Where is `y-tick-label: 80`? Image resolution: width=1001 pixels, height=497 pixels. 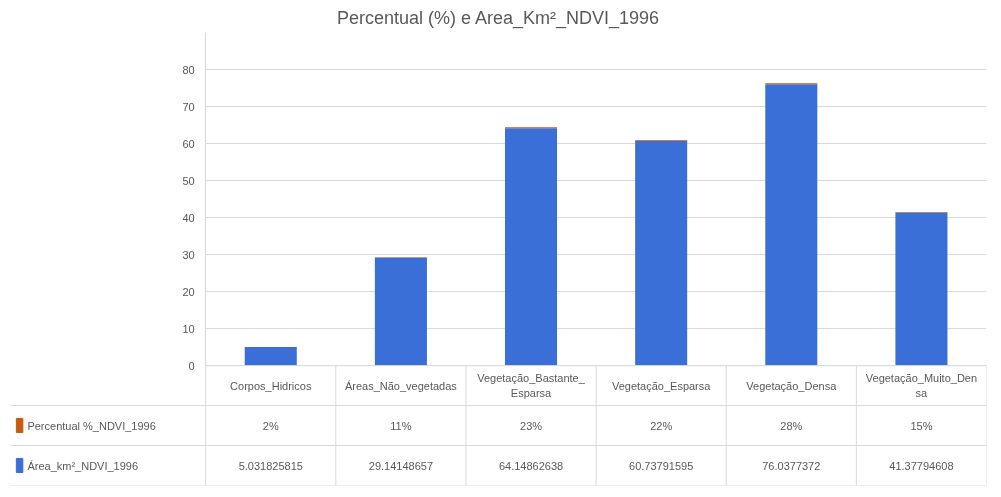 y-tick-label: 80 is located at coordinates (188, 69).